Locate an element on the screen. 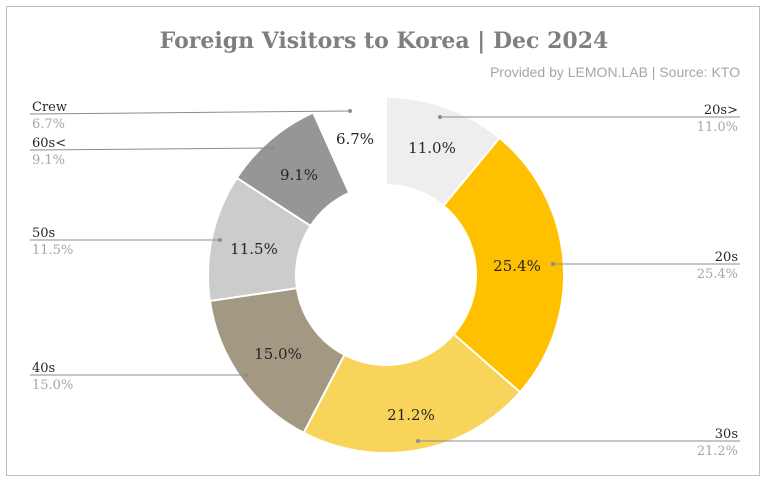 This screenshot has height=484, width=768. donut-slice-40s is located at coordinates (277, 360).